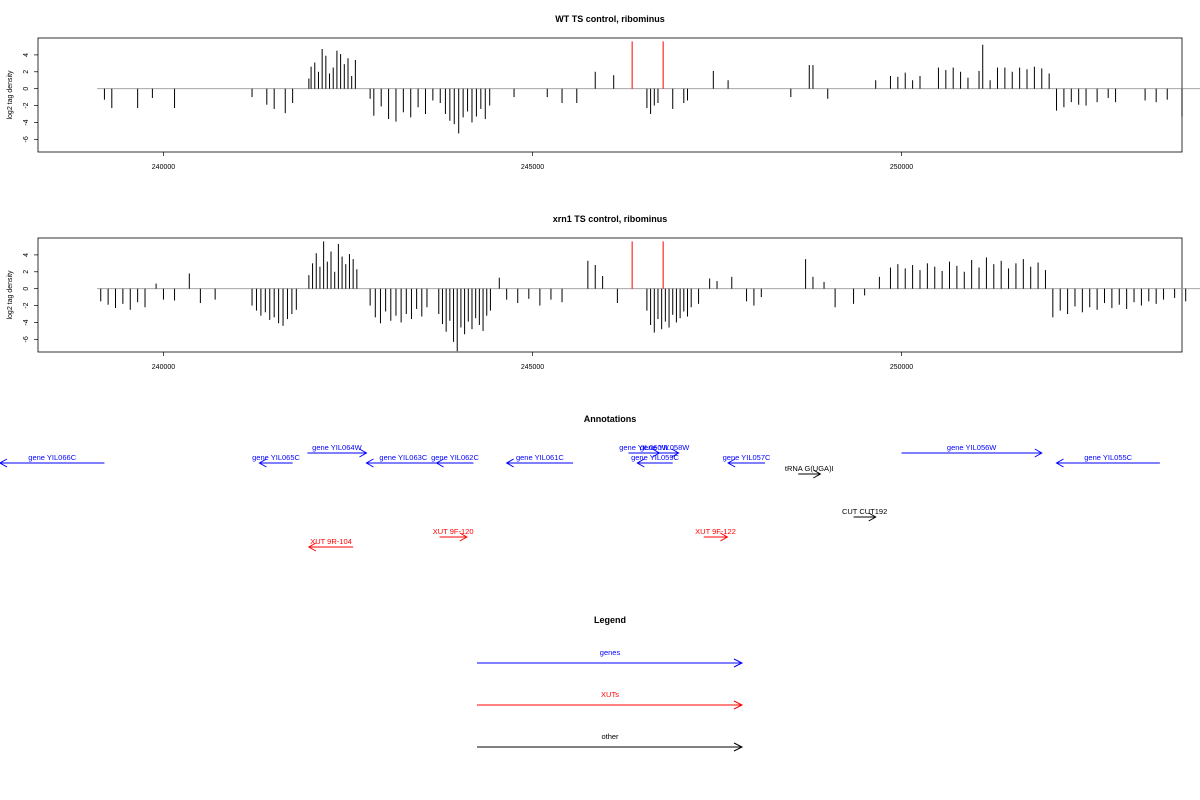  I want to click on feature-label: gene YIL057C, so click(747, 457).